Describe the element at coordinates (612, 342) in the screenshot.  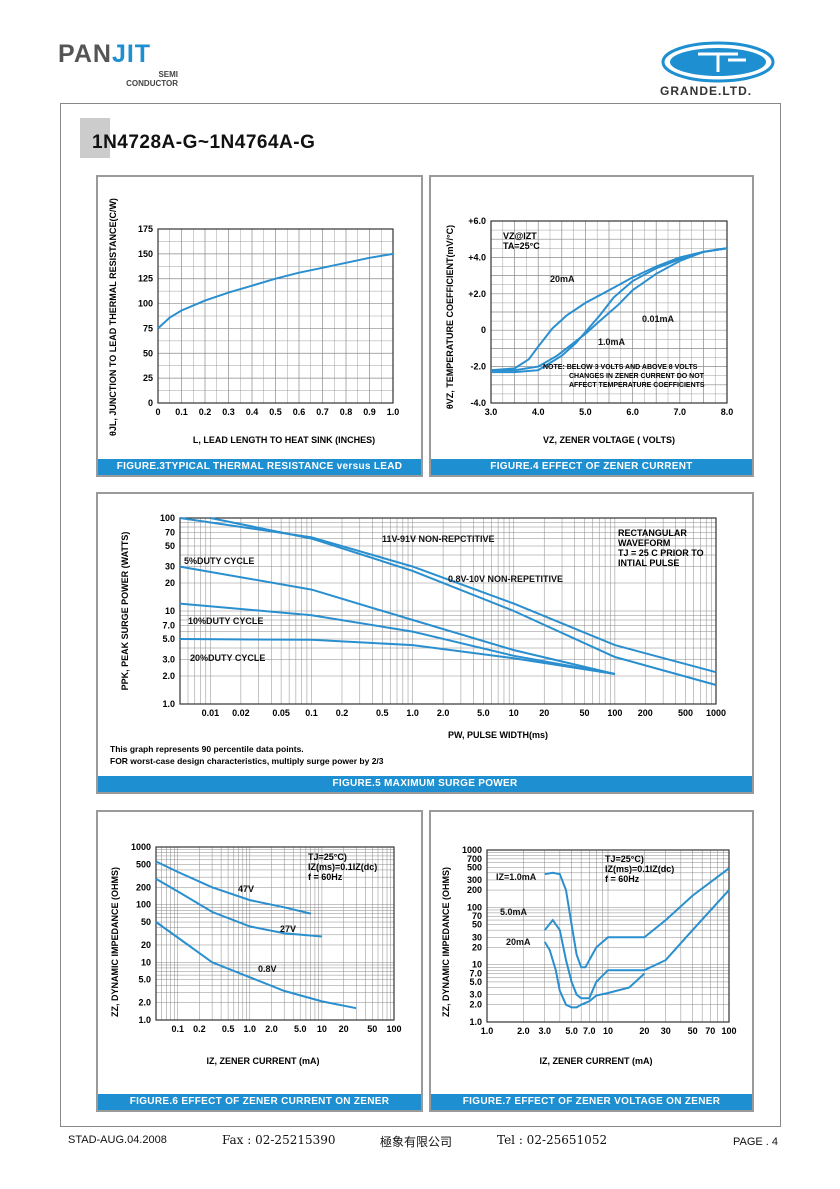
I see `series-label: 1.0mA` at that location.